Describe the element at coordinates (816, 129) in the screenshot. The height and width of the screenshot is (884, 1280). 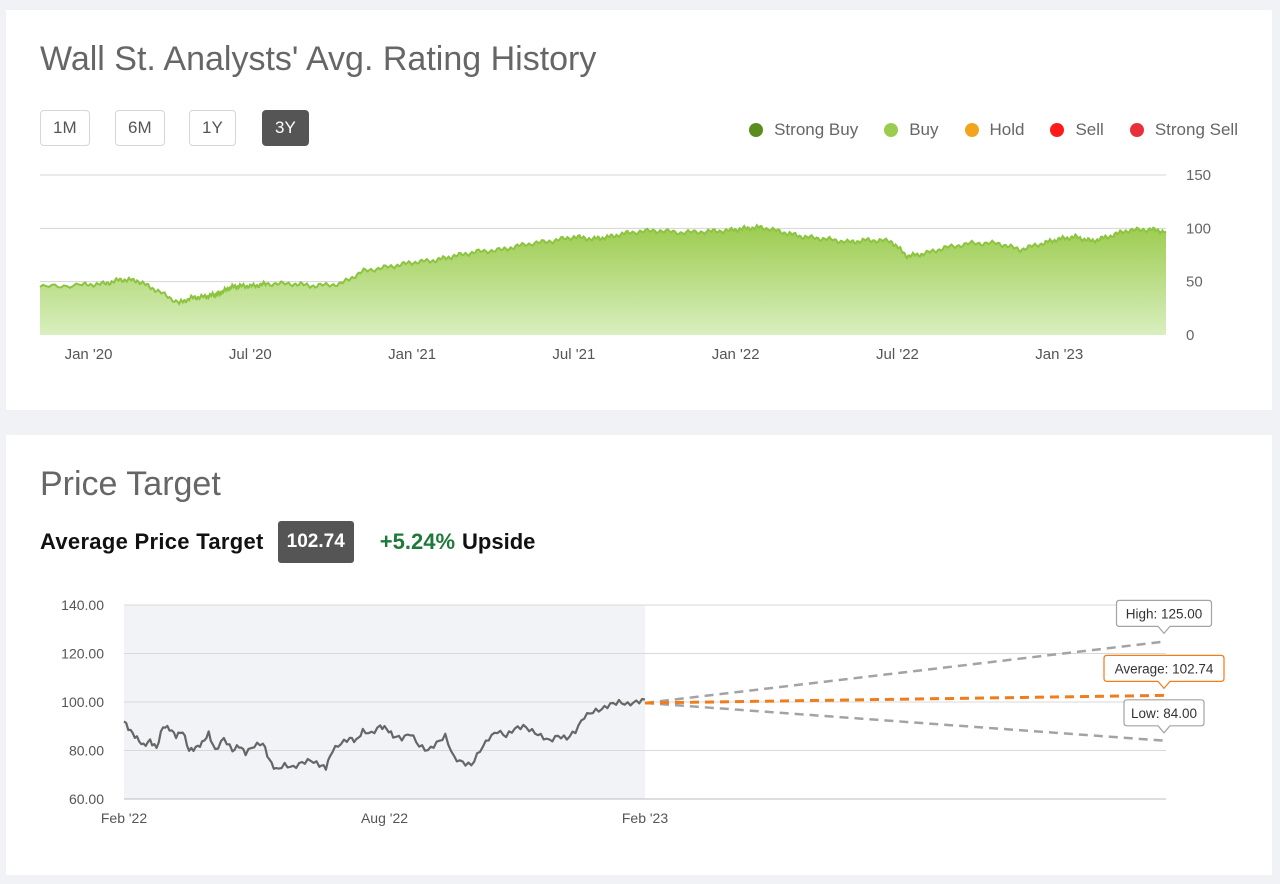
I see `legend-label: Strong Buy` at that location.